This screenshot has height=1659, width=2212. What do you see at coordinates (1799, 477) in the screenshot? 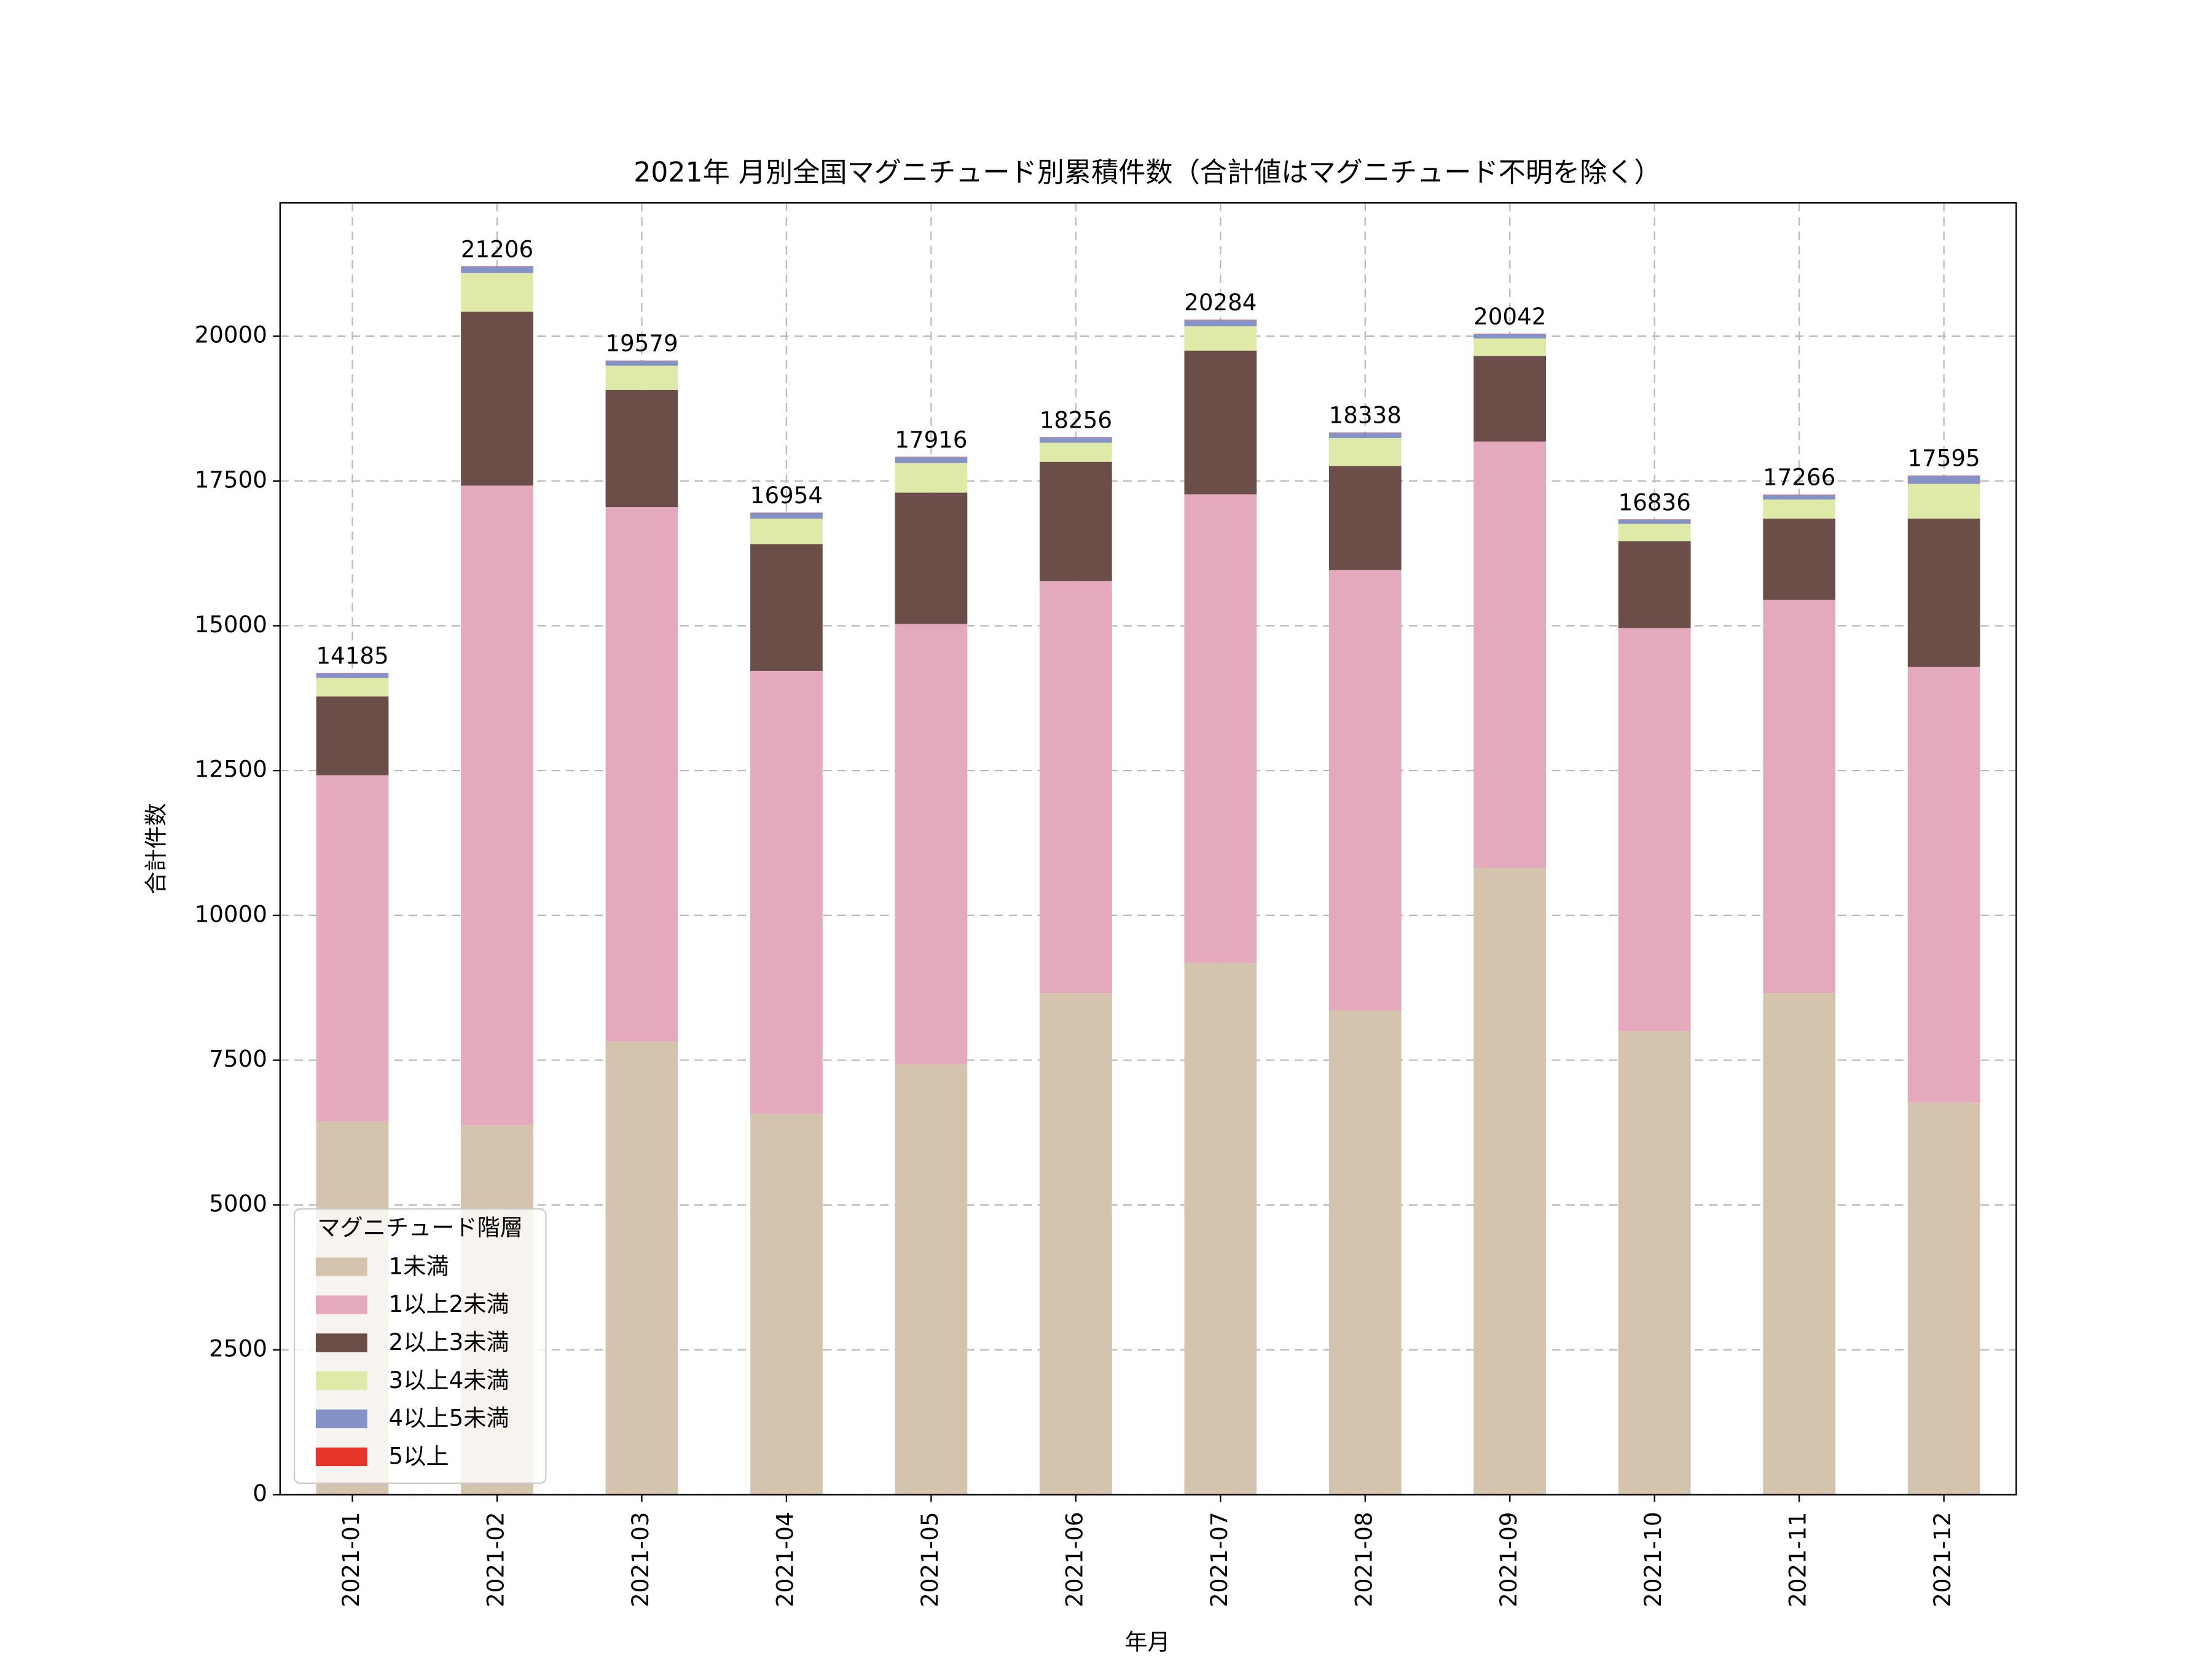
I see `total-label: 17266` at bounding box center [1799, 477].